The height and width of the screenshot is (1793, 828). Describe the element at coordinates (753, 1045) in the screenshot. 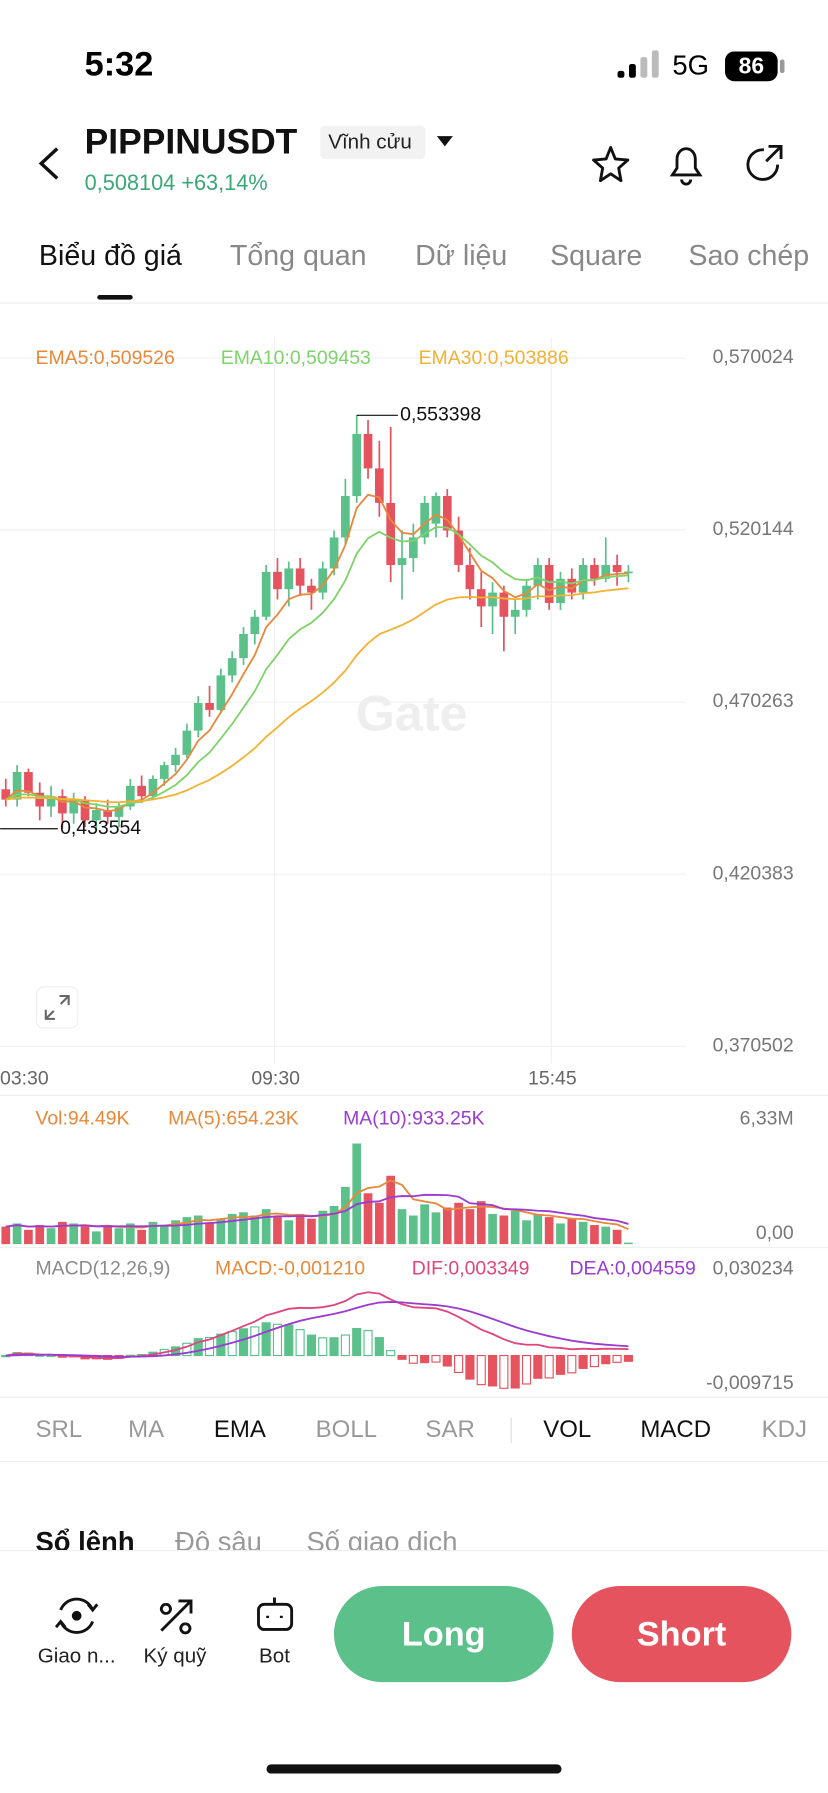

I see `y-tick-label: 0,370502` at that location.